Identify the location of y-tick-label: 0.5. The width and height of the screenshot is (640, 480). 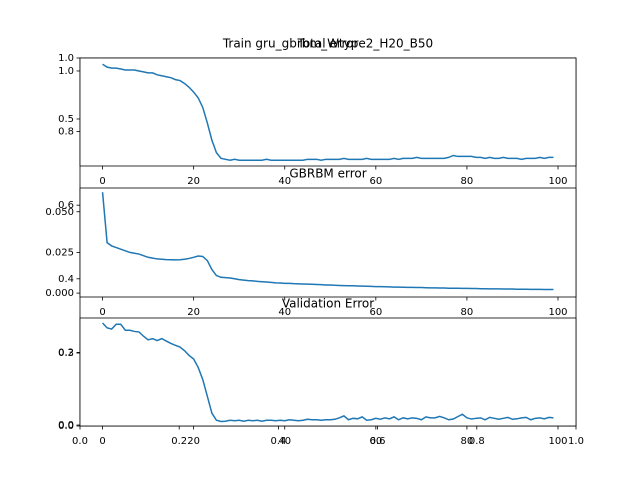
(66, 119).